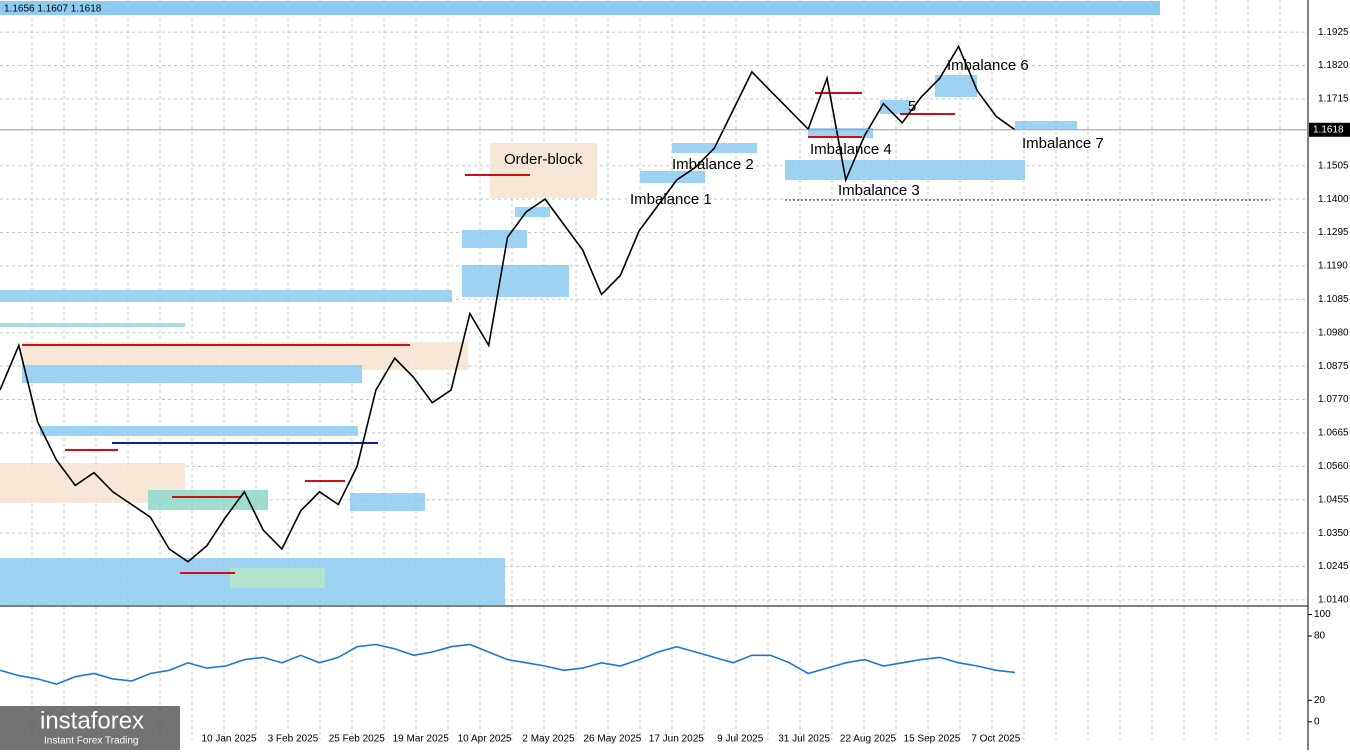 The height and width of the screenshot is (755, 1350). I want to click on x-tick-label: 7 Oct 2025, so click(995, 739).